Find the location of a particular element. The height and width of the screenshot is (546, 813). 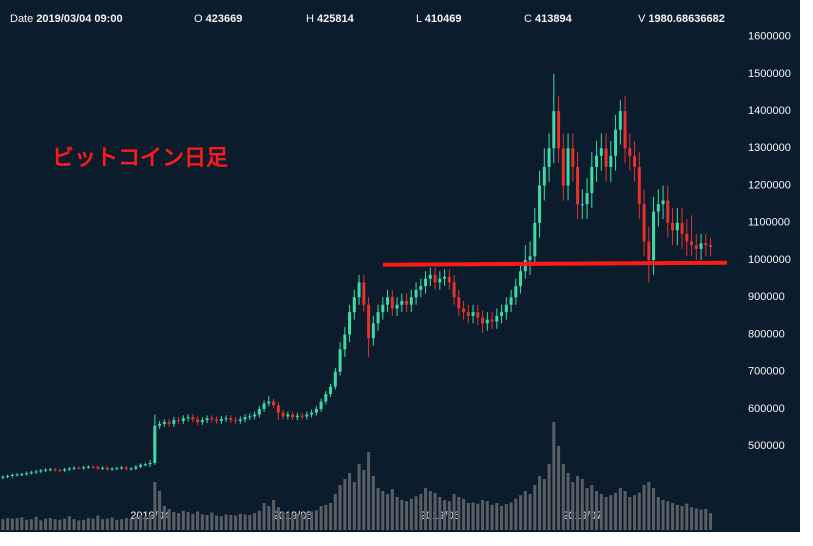

header-item: L 410469 is located at coordinates (439, 19).